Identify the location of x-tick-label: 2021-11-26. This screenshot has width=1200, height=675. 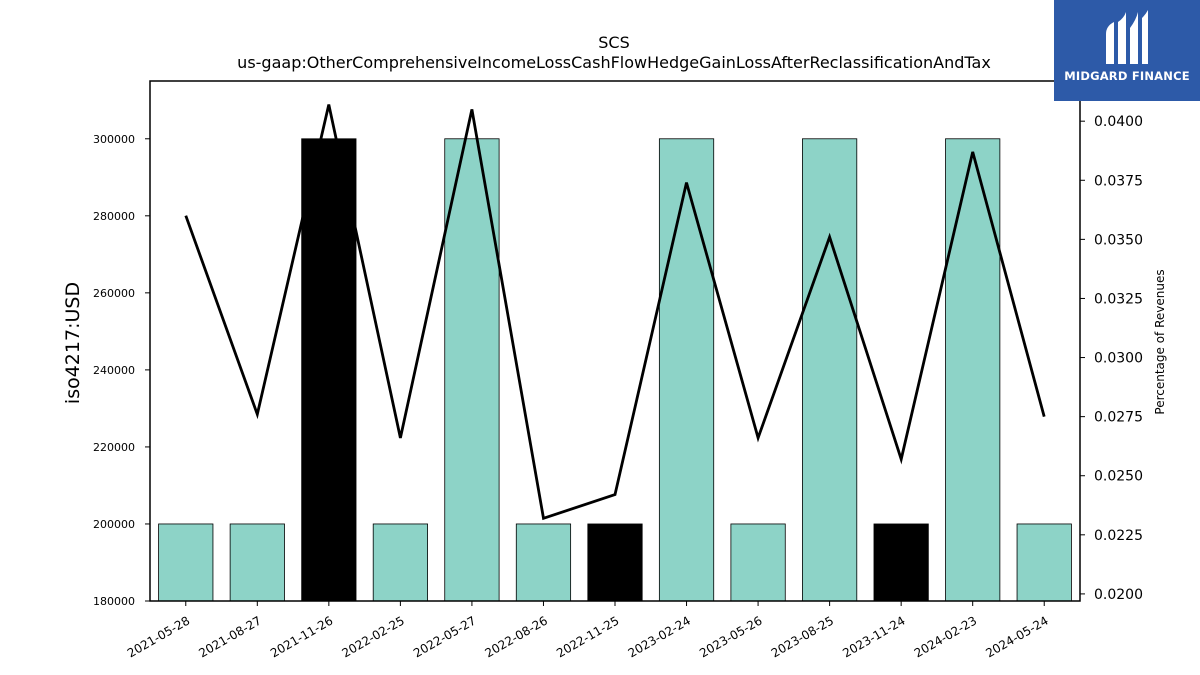
(301, 636).